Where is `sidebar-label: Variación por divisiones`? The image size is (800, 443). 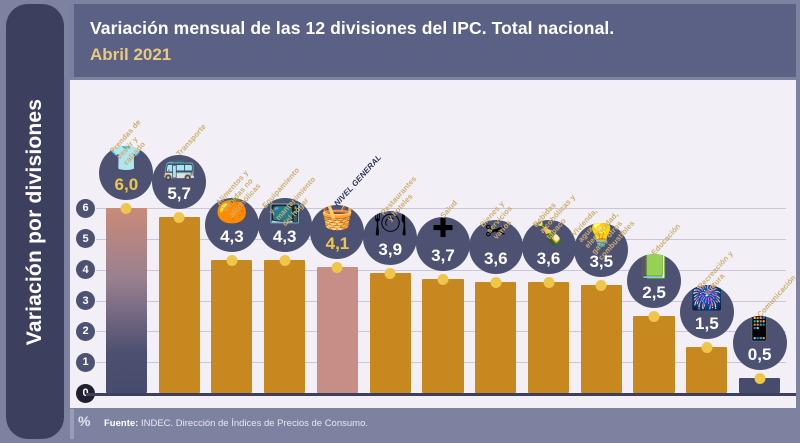
sidebar-label: Variación por divisiones is located at coordinates (35, 221).